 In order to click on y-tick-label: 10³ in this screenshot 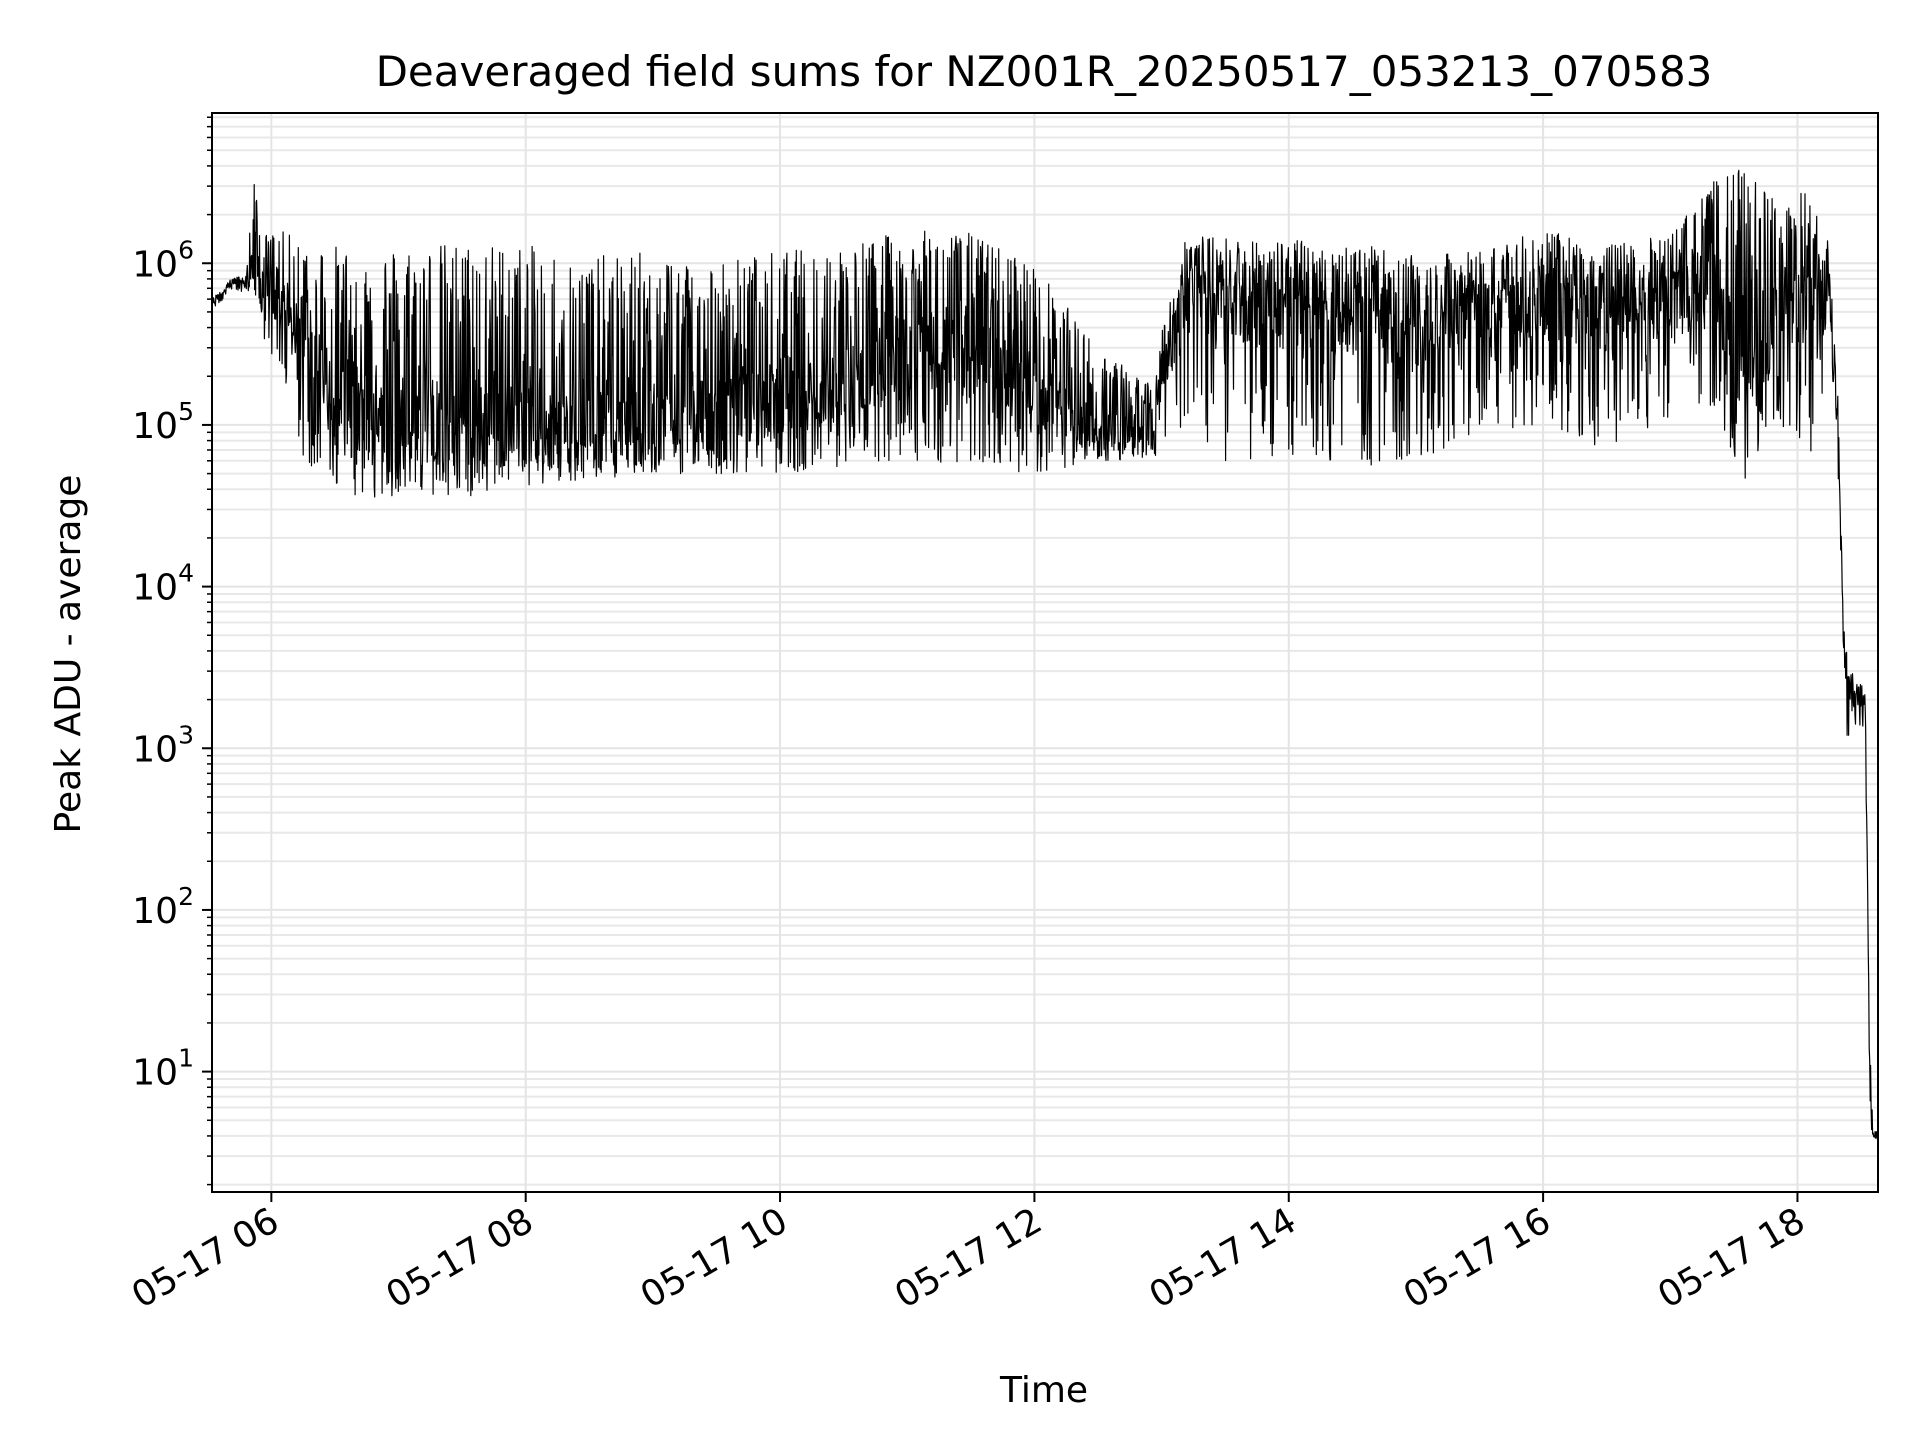, I will do `click(163, 745)`.